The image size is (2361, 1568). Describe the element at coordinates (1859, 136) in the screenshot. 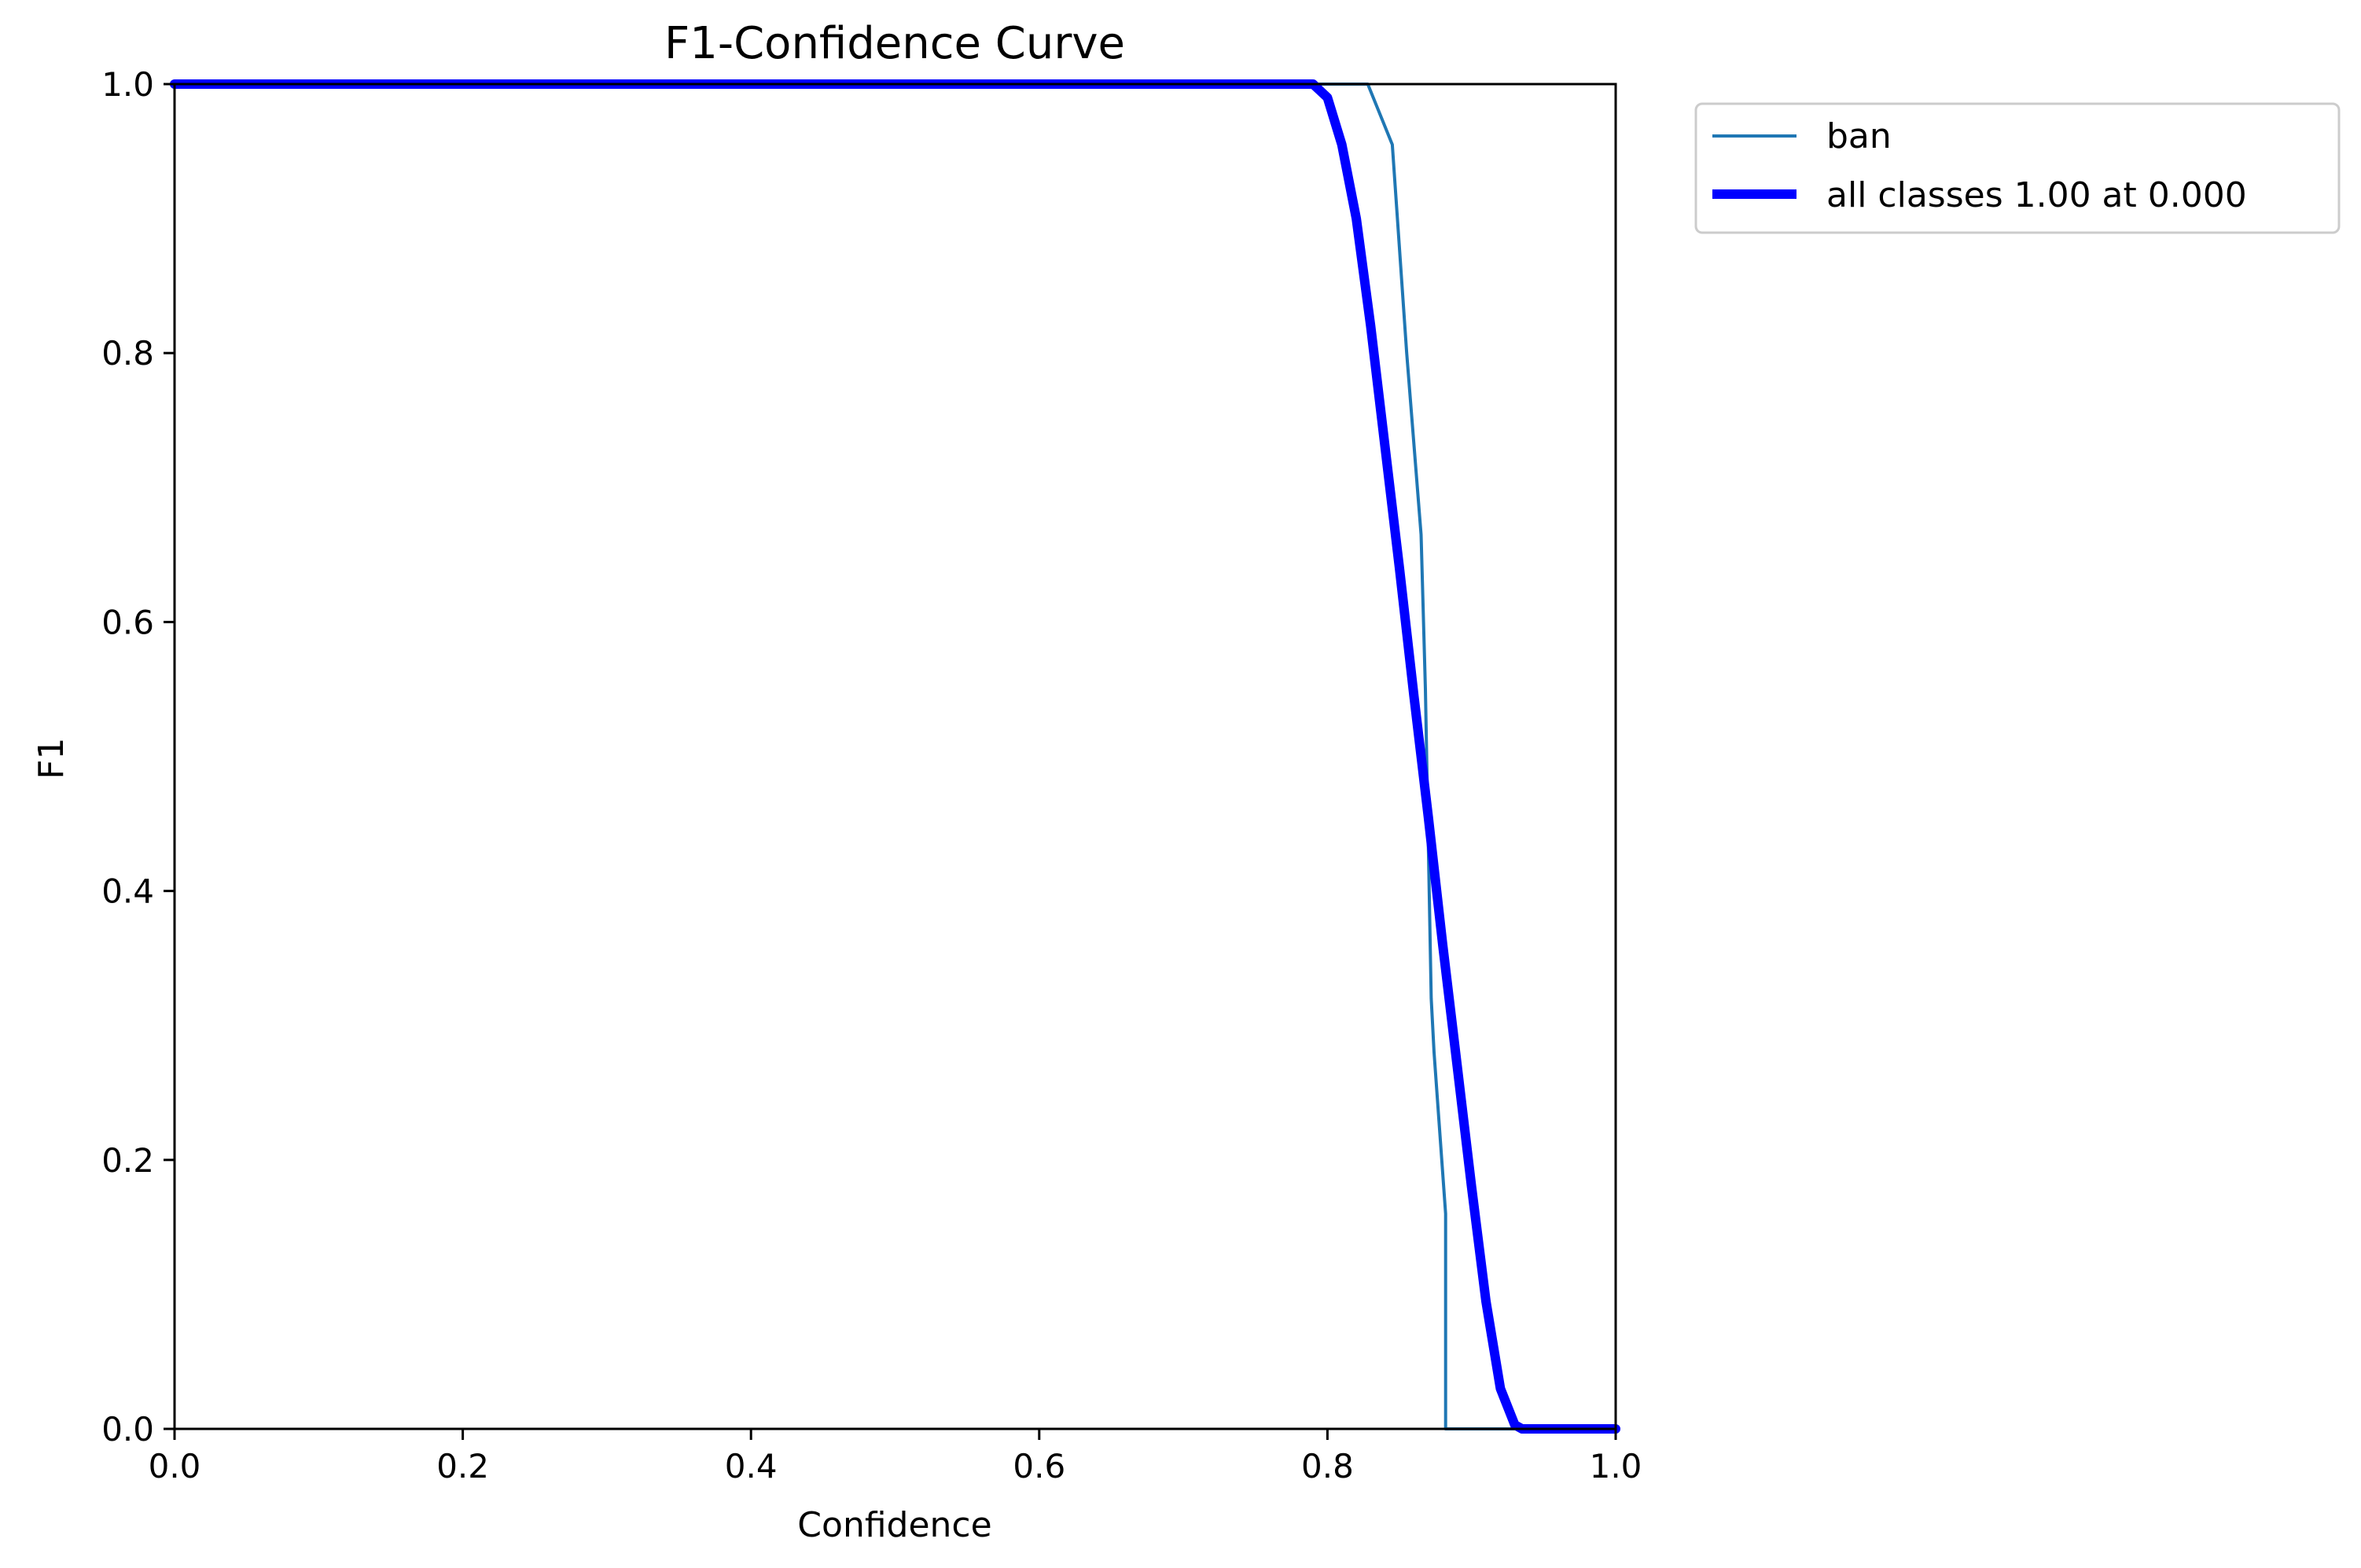

I see `legend-label-ban: ban` at that location.